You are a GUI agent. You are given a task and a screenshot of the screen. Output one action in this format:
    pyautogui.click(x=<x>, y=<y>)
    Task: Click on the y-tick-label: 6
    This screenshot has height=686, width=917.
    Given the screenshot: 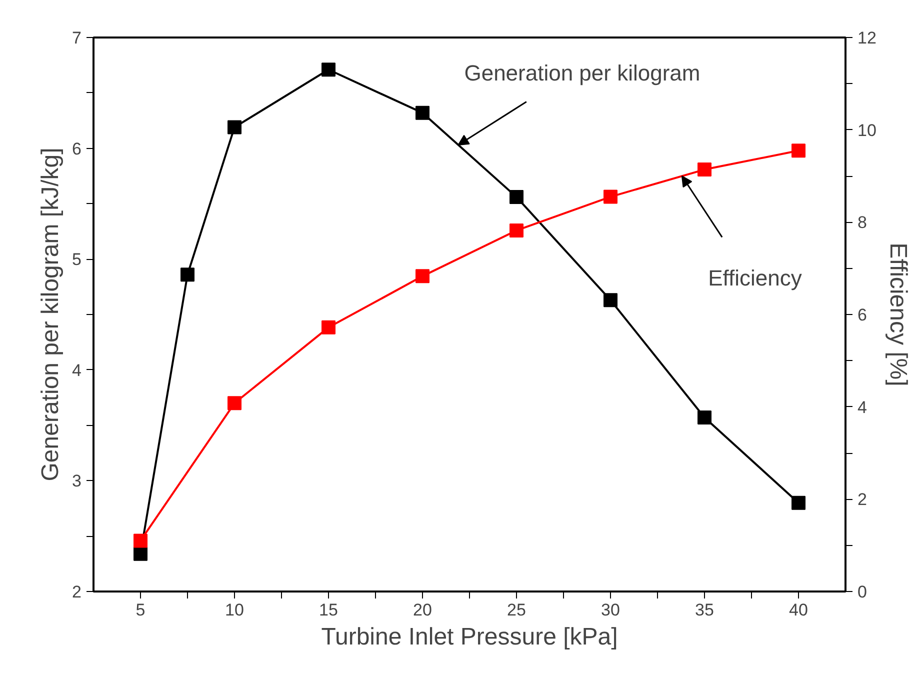 What is the action you would take?
    pyautogui.click(x=77, y=148)
    